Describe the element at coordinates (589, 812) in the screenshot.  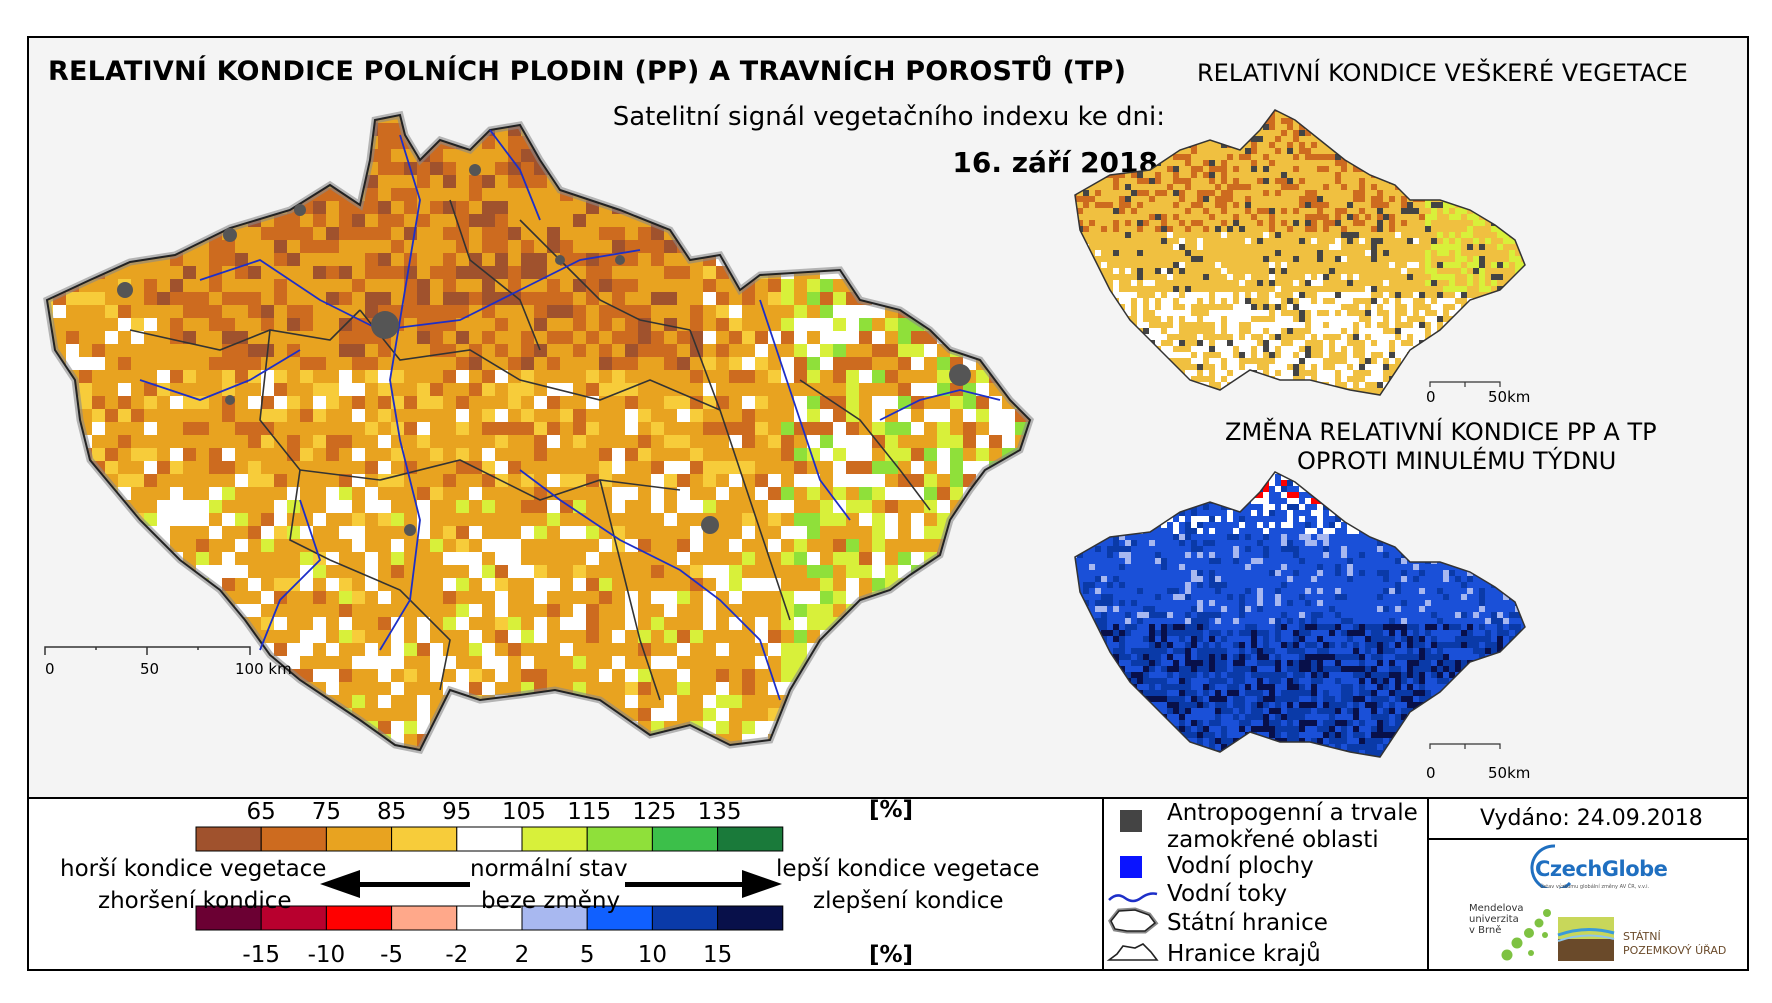
I see `condition-tick-5: 115` at that location.